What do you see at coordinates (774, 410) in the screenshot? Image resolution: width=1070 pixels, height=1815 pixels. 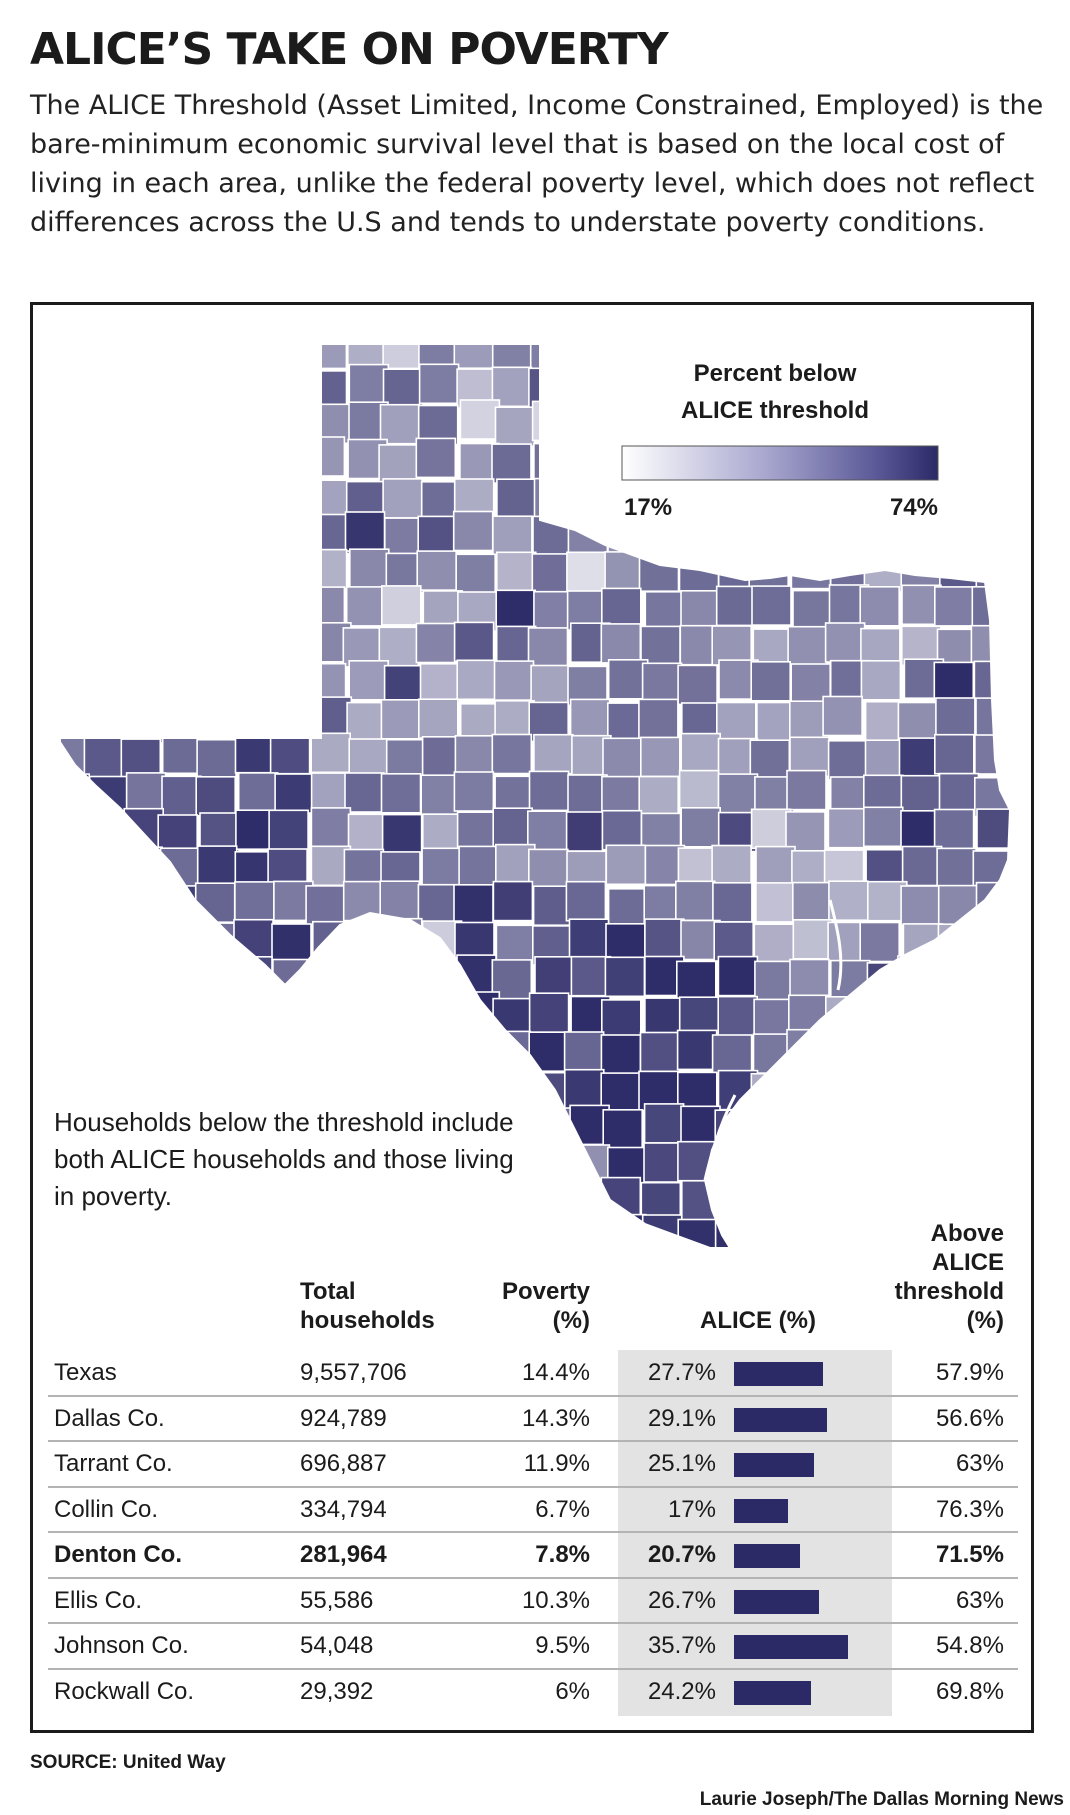 I see `legend-title-line2: ALICE threshold` at bounding box center [774, 410].